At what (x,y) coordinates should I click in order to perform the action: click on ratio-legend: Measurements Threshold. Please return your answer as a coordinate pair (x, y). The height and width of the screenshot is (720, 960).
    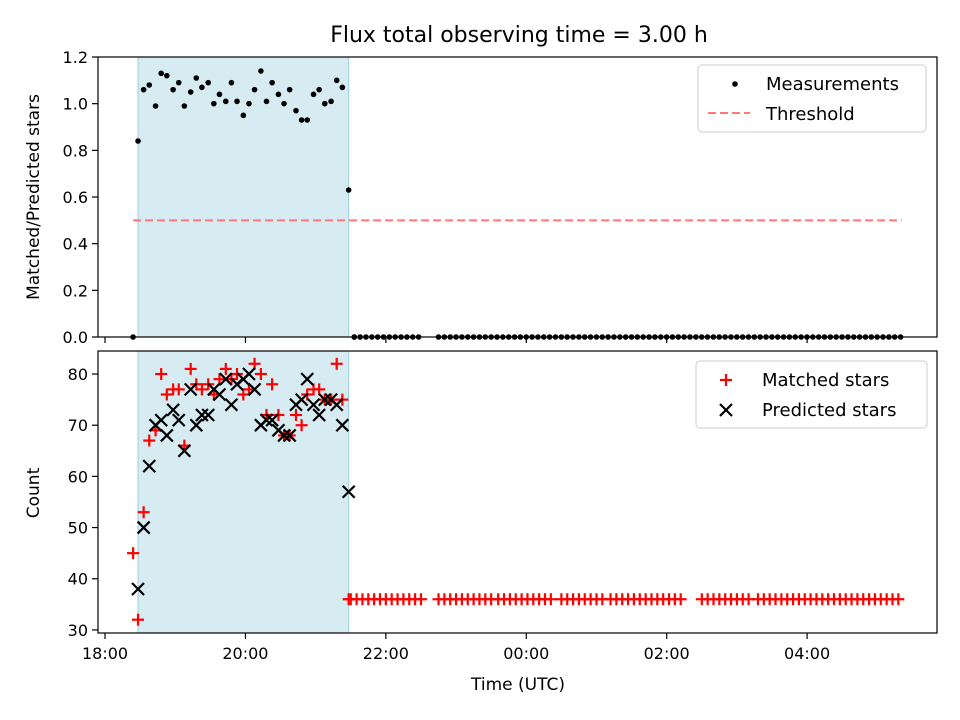
    Looking at the image, I should click on (812, 98).